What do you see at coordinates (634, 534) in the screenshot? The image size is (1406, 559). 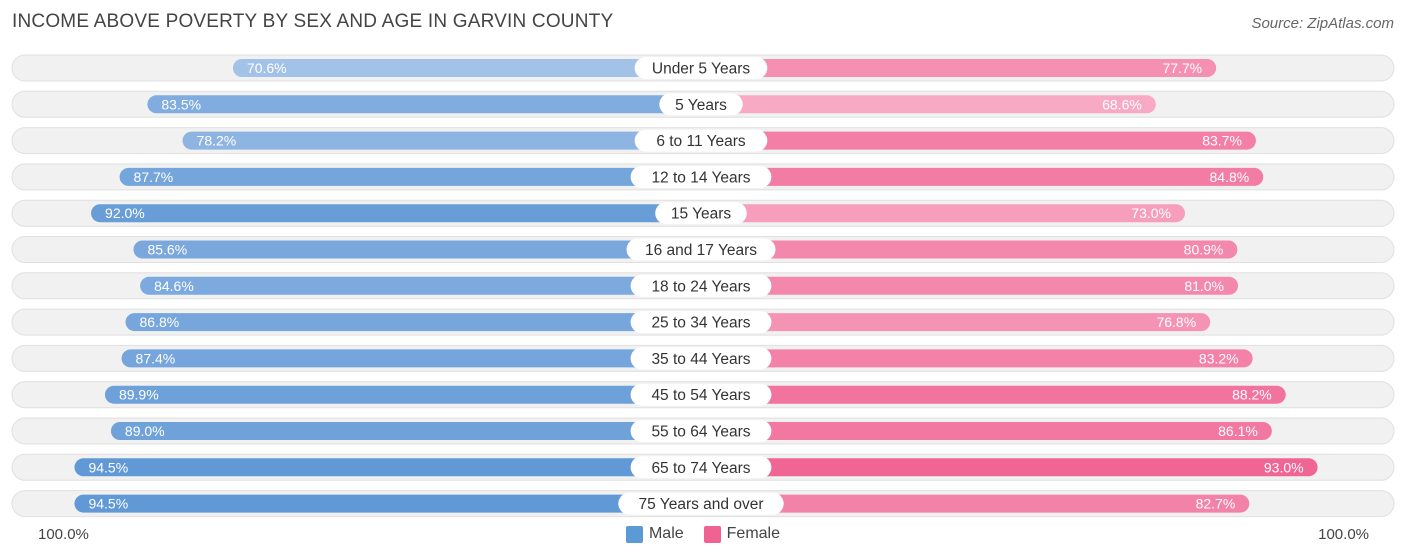 I see `legend-swatch-male` at bounding box center [634, 534].